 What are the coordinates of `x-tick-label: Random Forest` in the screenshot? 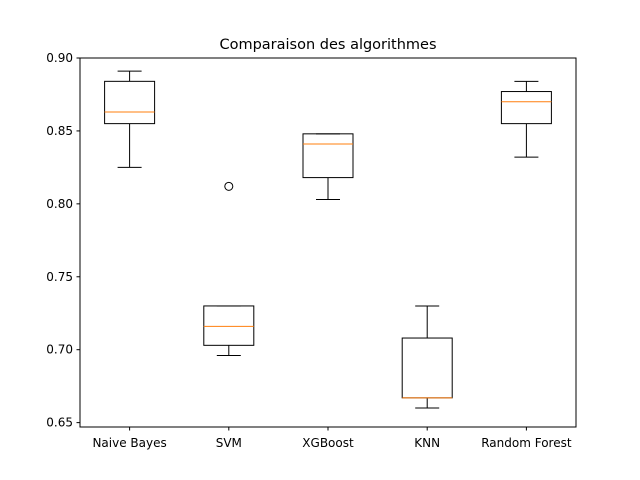 It's located at (526, 443).